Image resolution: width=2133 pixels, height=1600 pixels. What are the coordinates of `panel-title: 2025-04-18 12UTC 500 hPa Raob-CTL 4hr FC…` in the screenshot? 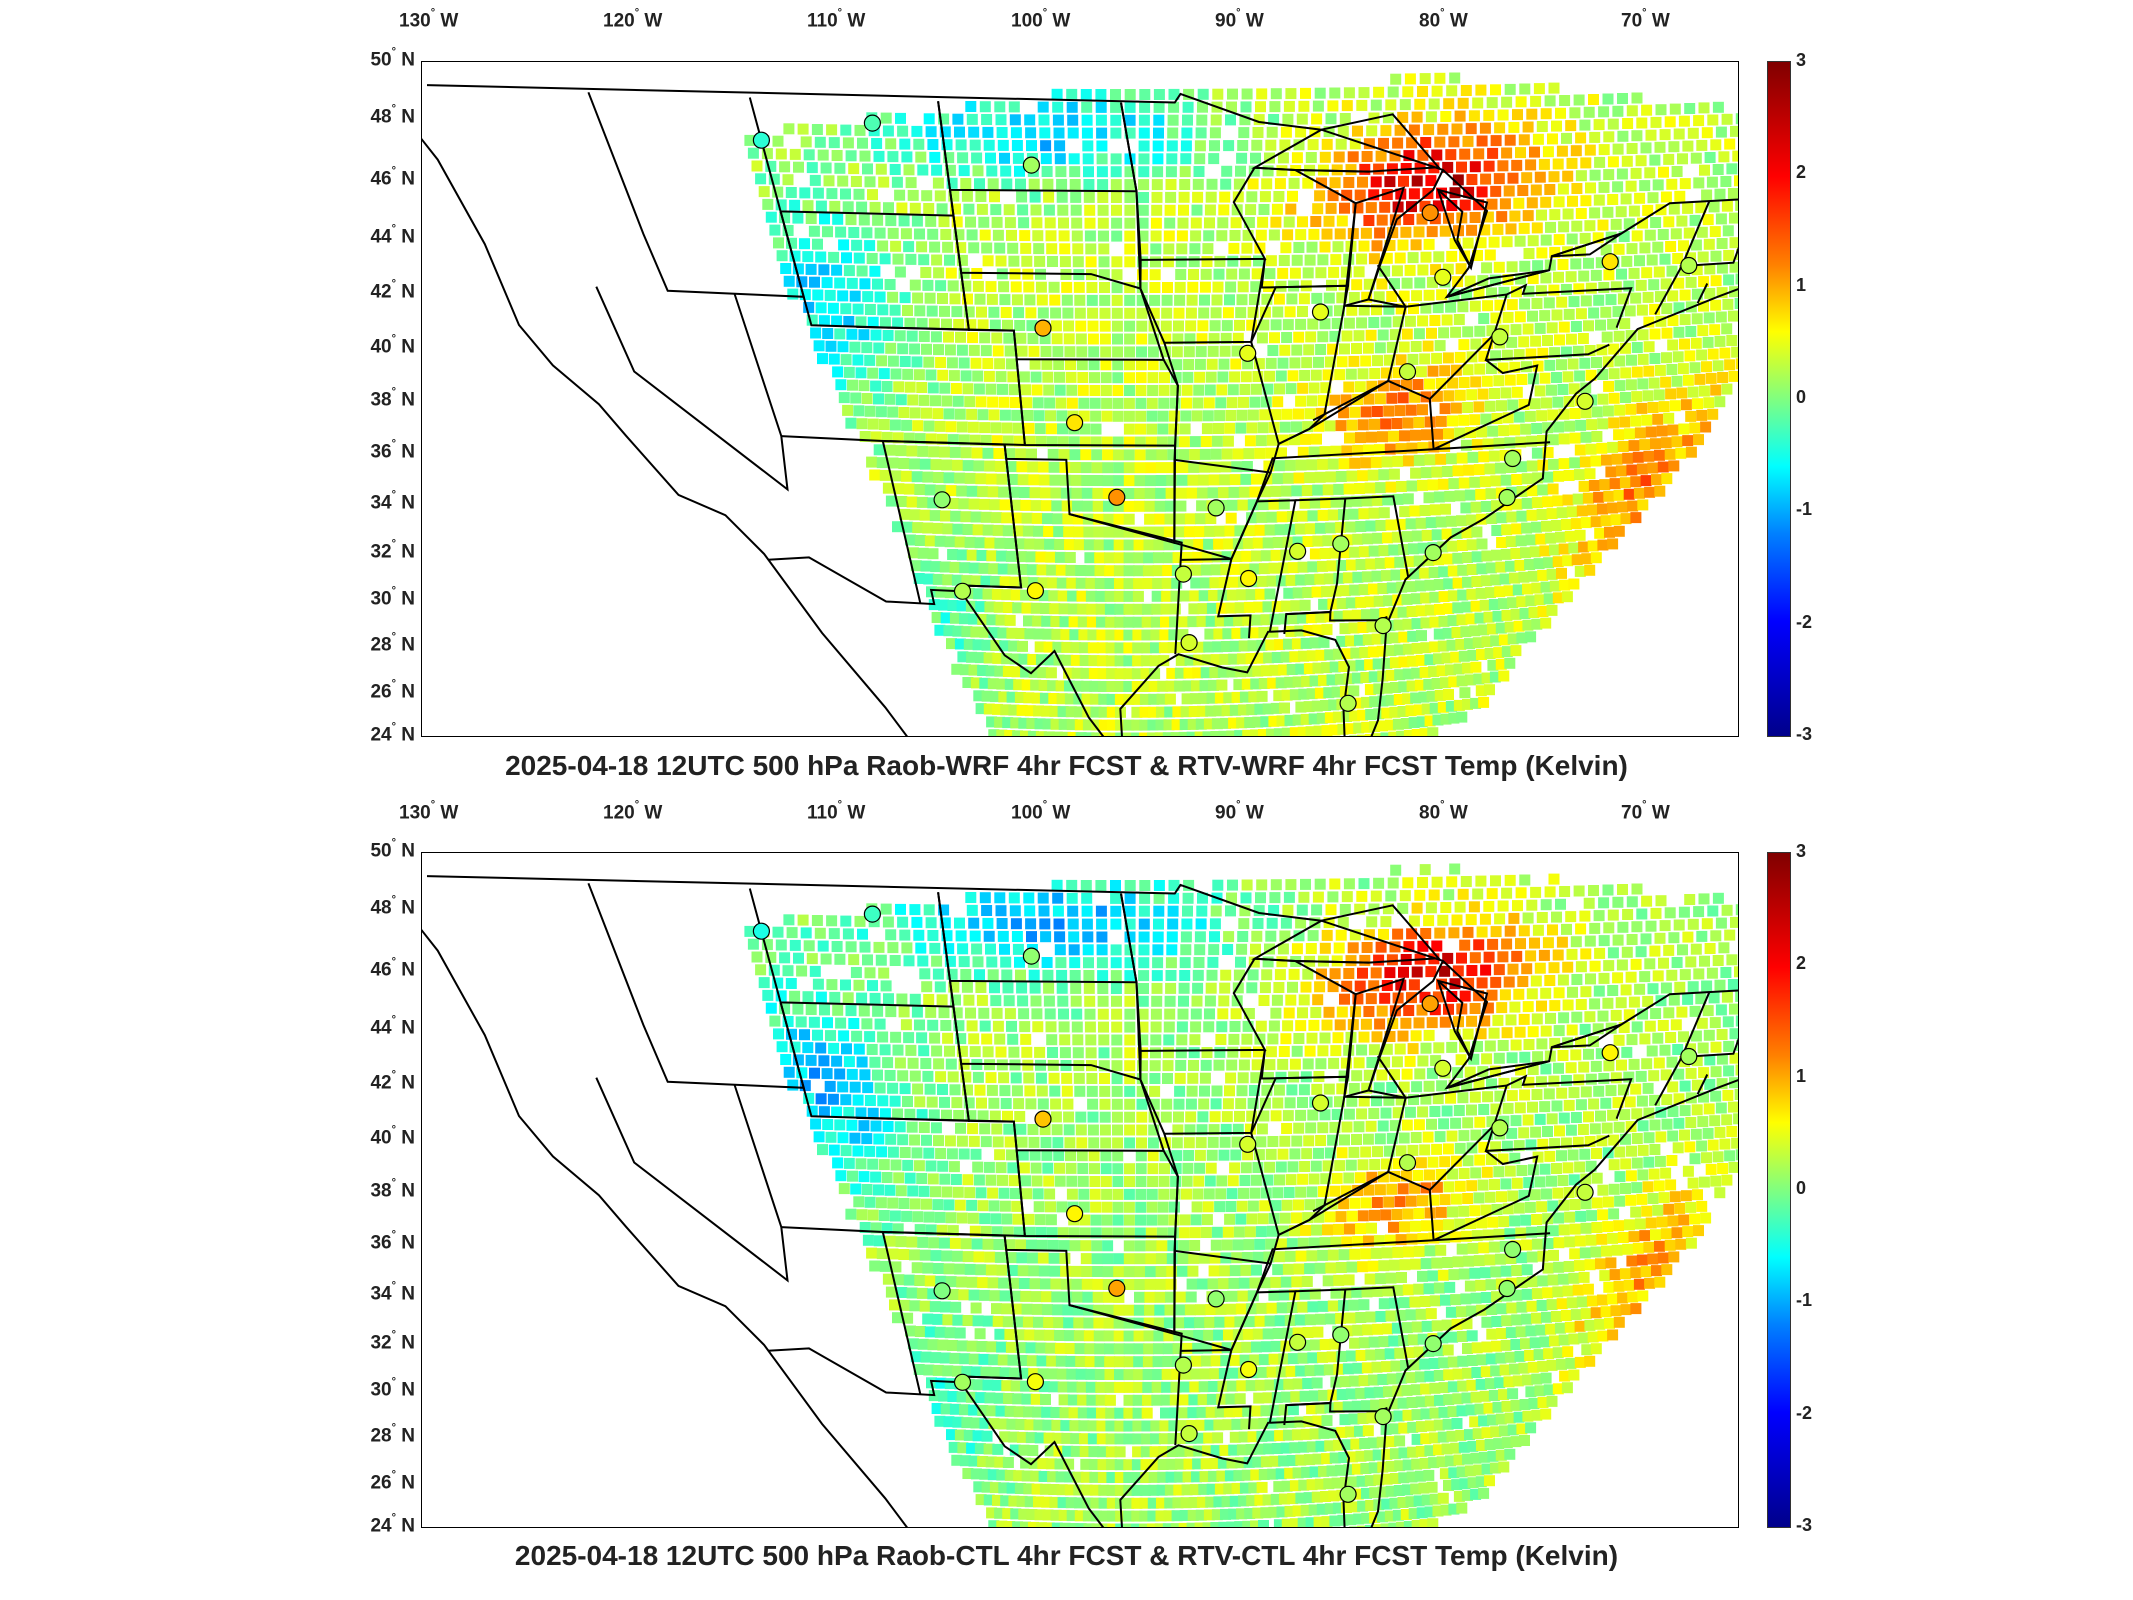 It's located at (1066, 1555).